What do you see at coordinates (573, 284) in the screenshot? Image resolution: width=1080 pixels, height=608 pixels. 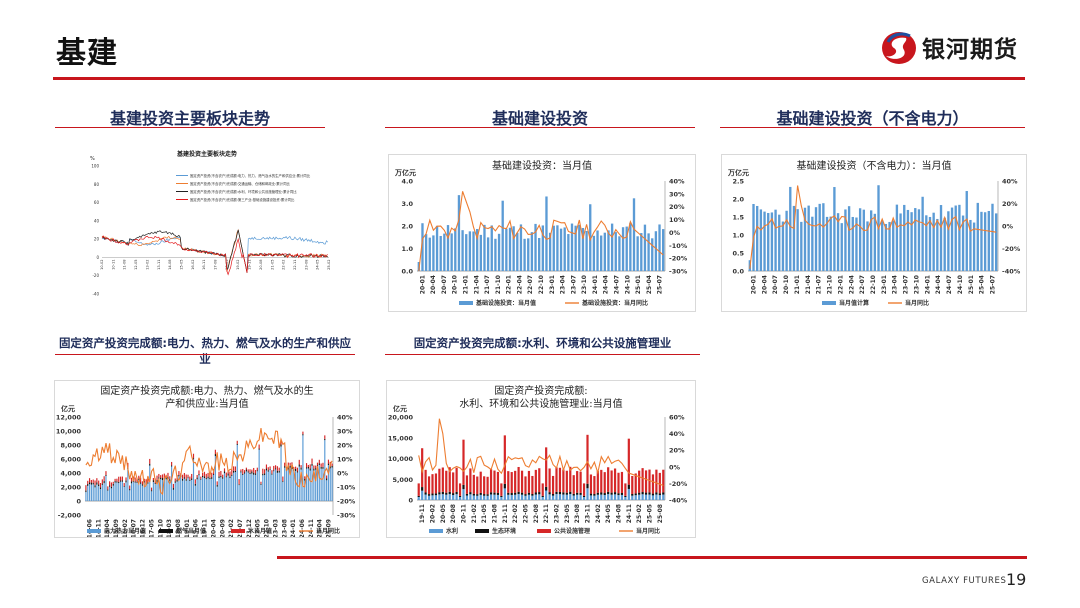 I see `x-tick: 23-07` at bounding box center [573, 284].